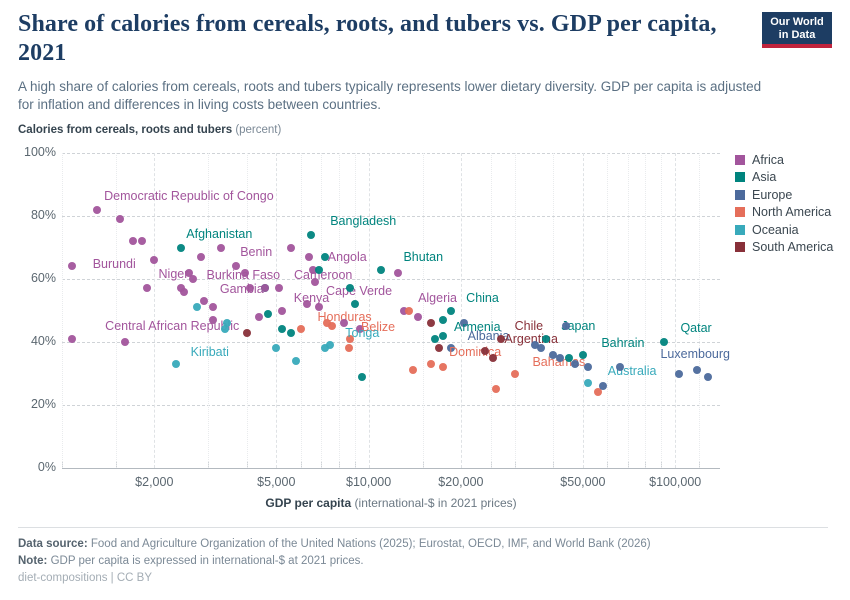 The height and width of the screenshot is (600, 850). What do you see at coordinates (203, 301) in the screenshot?
I see `data-point-gambia` at bounding box center [203, 301].